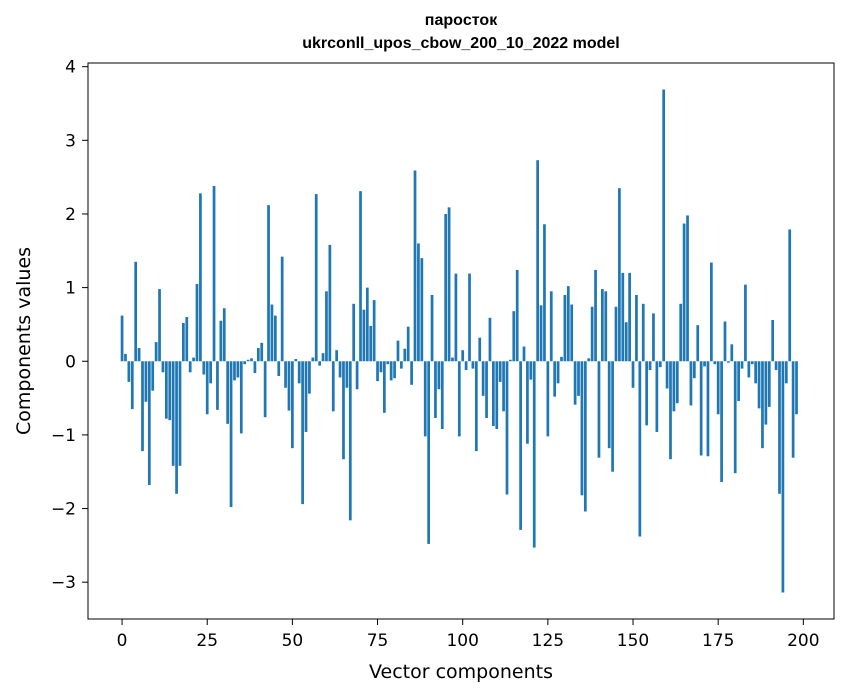 The height and width of the screenshot is (696, 847). I want to click on x-tick-label: 125, so click(548, 641).